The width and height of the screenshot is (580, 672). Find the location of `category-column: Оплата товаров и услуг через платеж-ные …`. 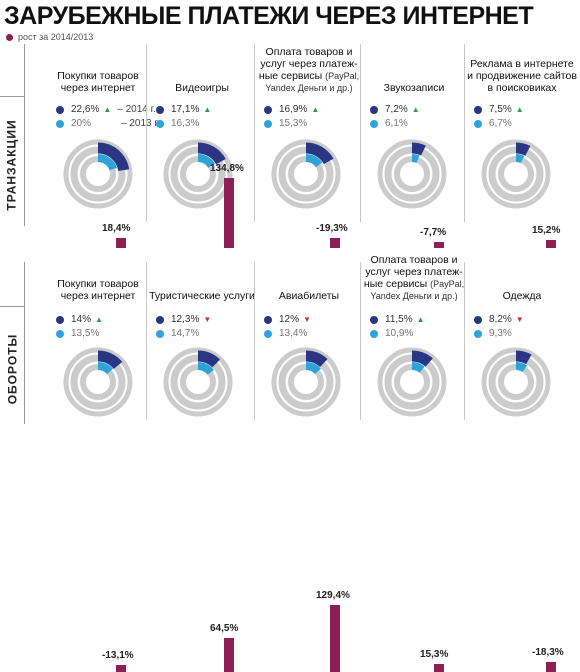

category-column: Оплата товаров и услуг через платеж-ные … is located at coordinates (309, 146).